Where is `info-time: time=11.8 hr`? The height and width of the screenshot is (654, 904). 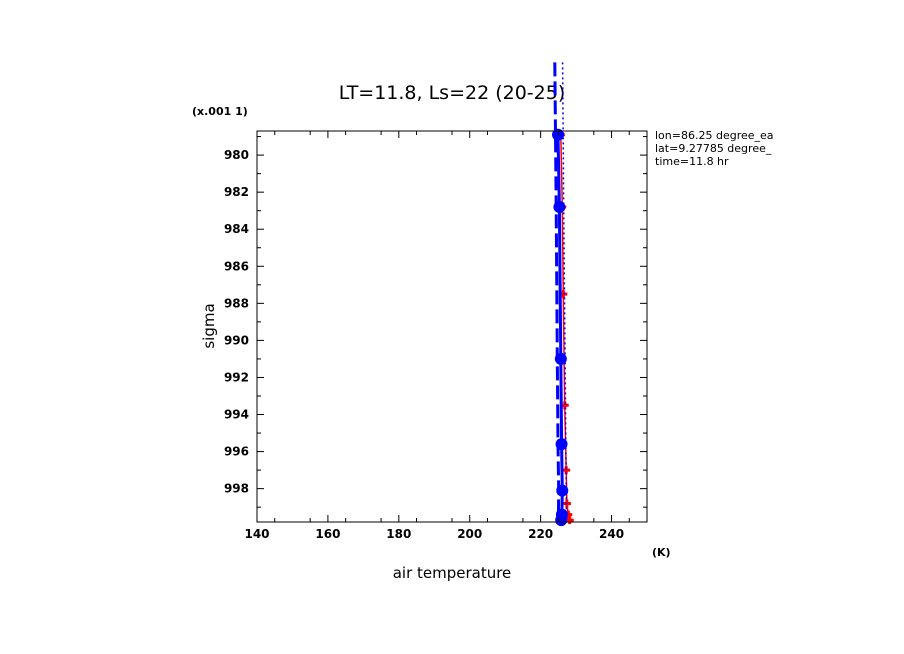
info-time: time=11.8 hr is located at coordinates (692, 161).